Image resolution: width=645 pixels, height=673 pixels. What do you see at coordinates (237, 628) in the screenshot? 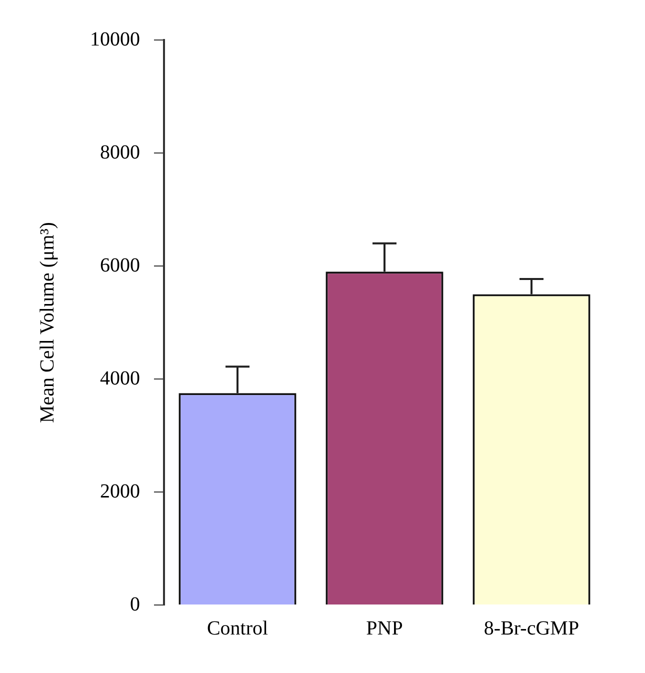
I see `x-tick-label: Control` at bounding box center [237, 628].